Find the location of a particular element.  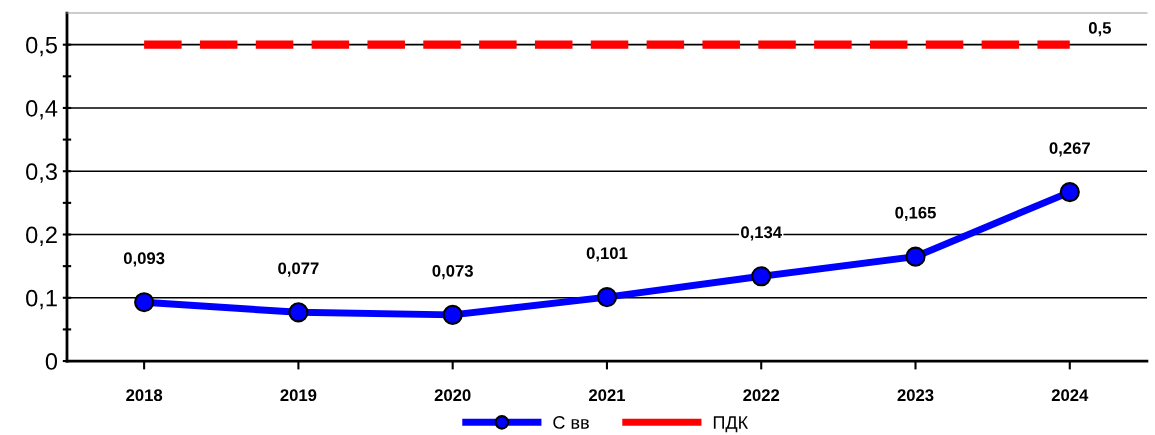

data-label: 0,165 is located at coordinates (915, 213).